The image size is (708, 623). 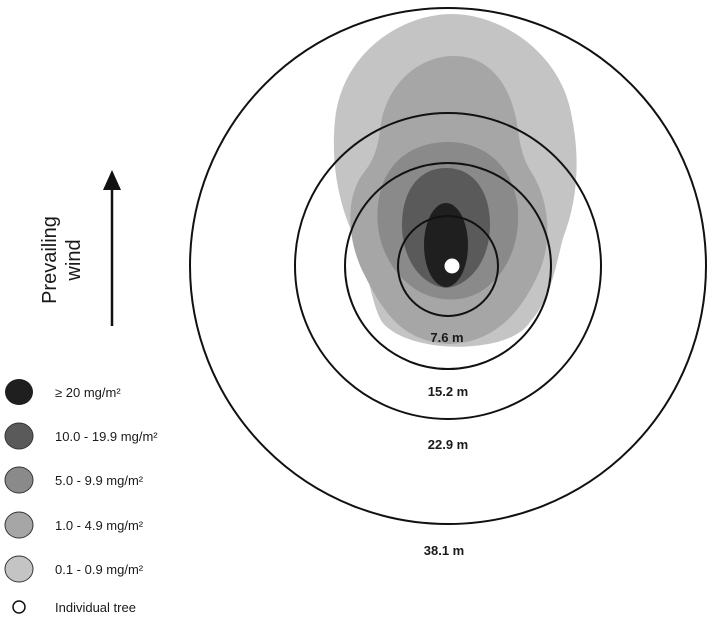 I want to click on ring-label-38-1: 38.1 m, so click(x=444, y=550).